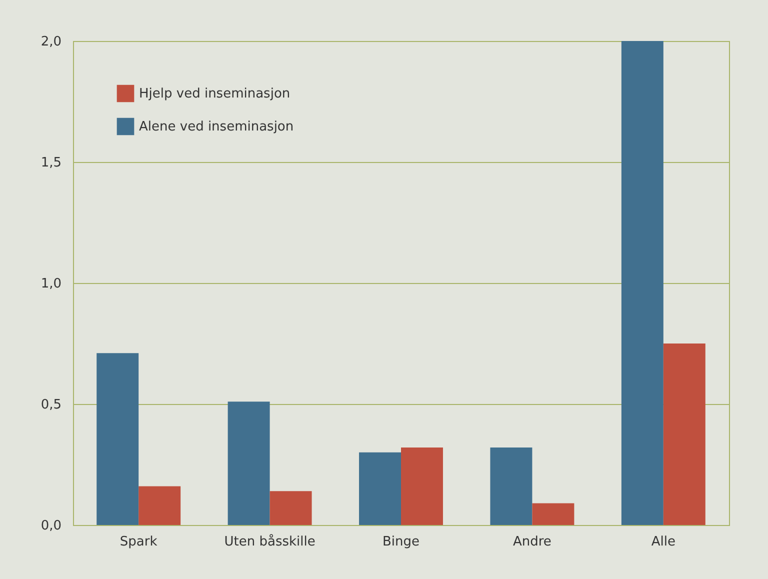 This screenshot has width=768, height=579. Describe the element at coordinates (532, 542) in the screenshot. I see `x-tick-label: Andre` at that location.